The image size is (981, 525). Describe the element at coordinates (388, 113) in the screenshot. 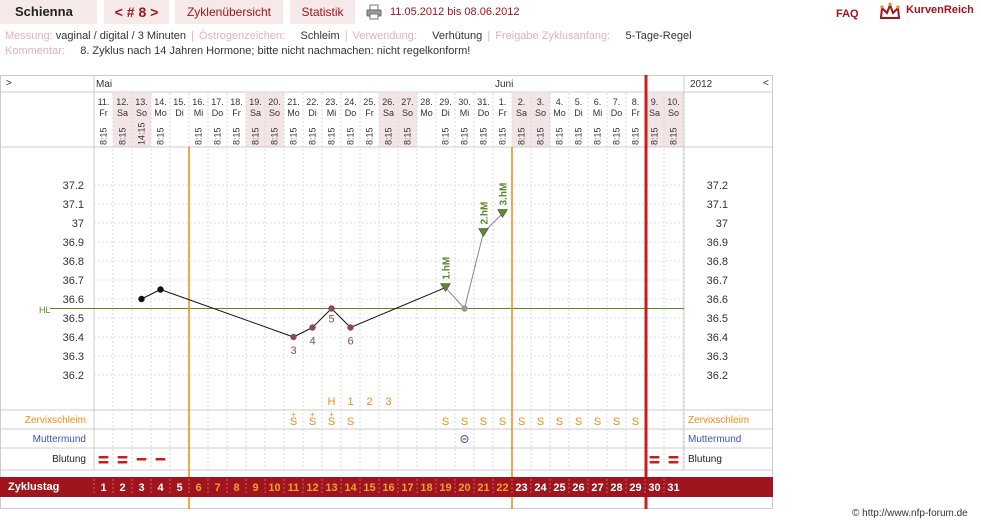

I see `day-weekday: Sa` at that location.